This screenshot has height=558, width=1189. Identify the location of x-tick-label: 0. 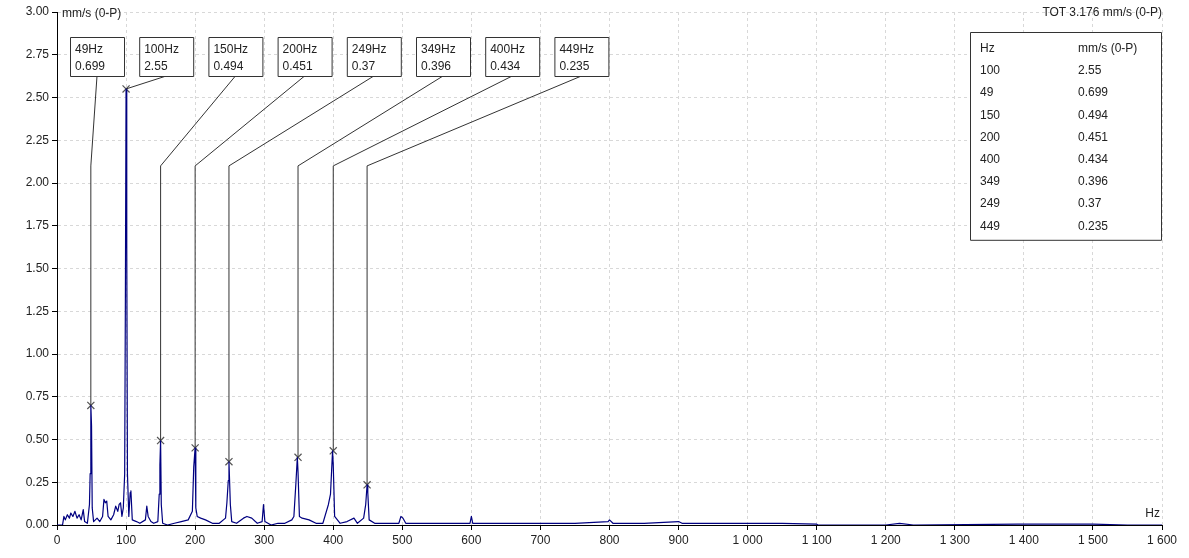
(57, 539).